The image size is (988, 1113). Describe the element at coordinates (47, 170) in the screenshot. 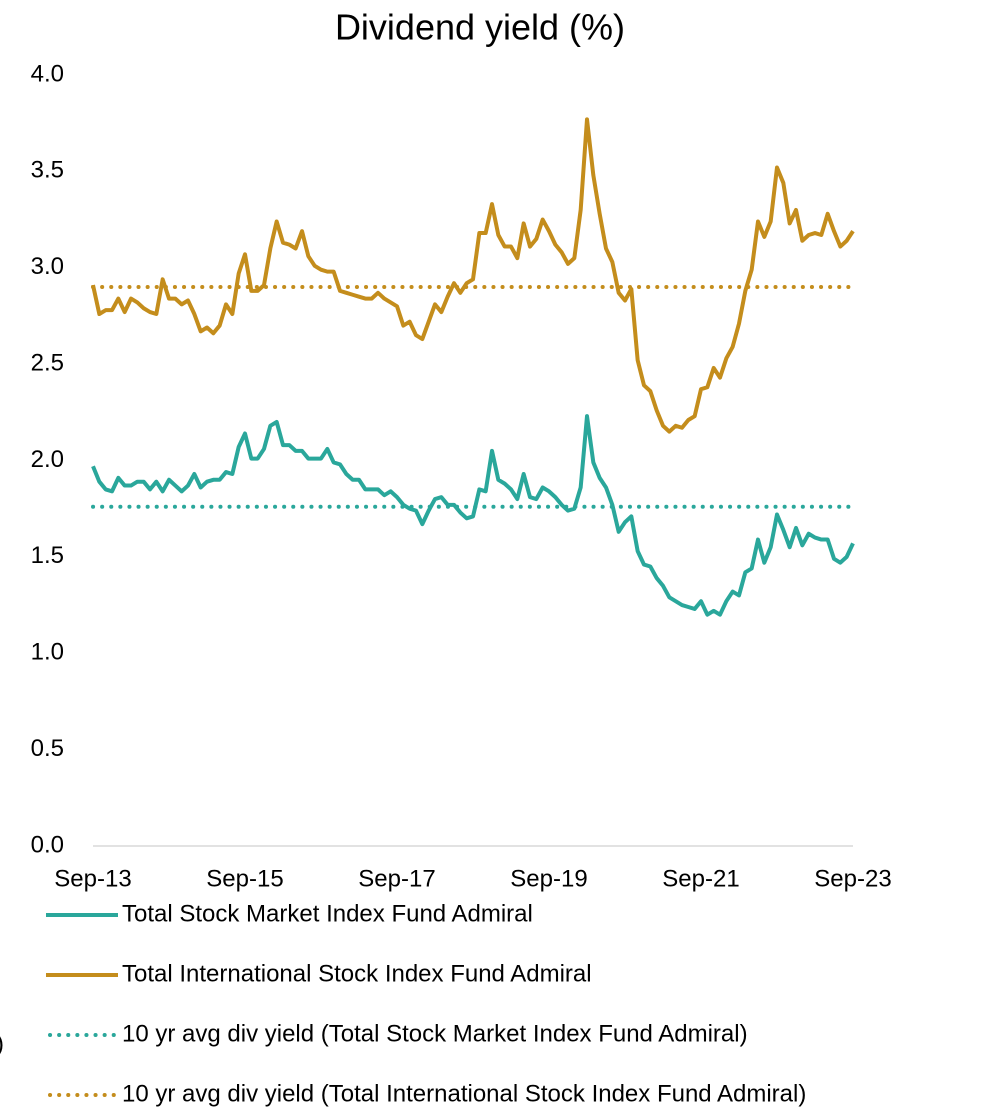

I see `y-tick-label: 3.5` at that location.